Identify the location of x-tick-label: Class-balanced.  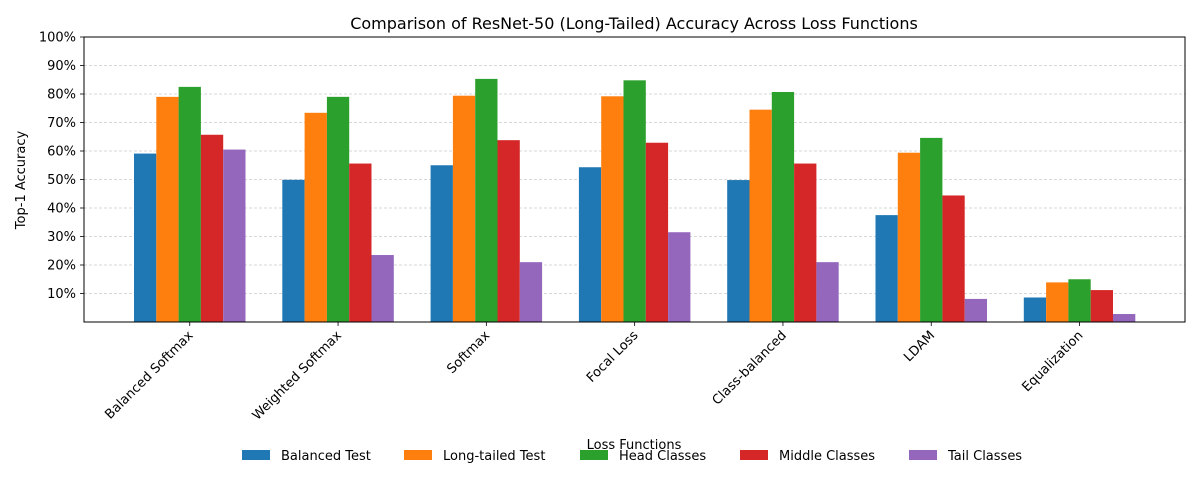
(750, 368).